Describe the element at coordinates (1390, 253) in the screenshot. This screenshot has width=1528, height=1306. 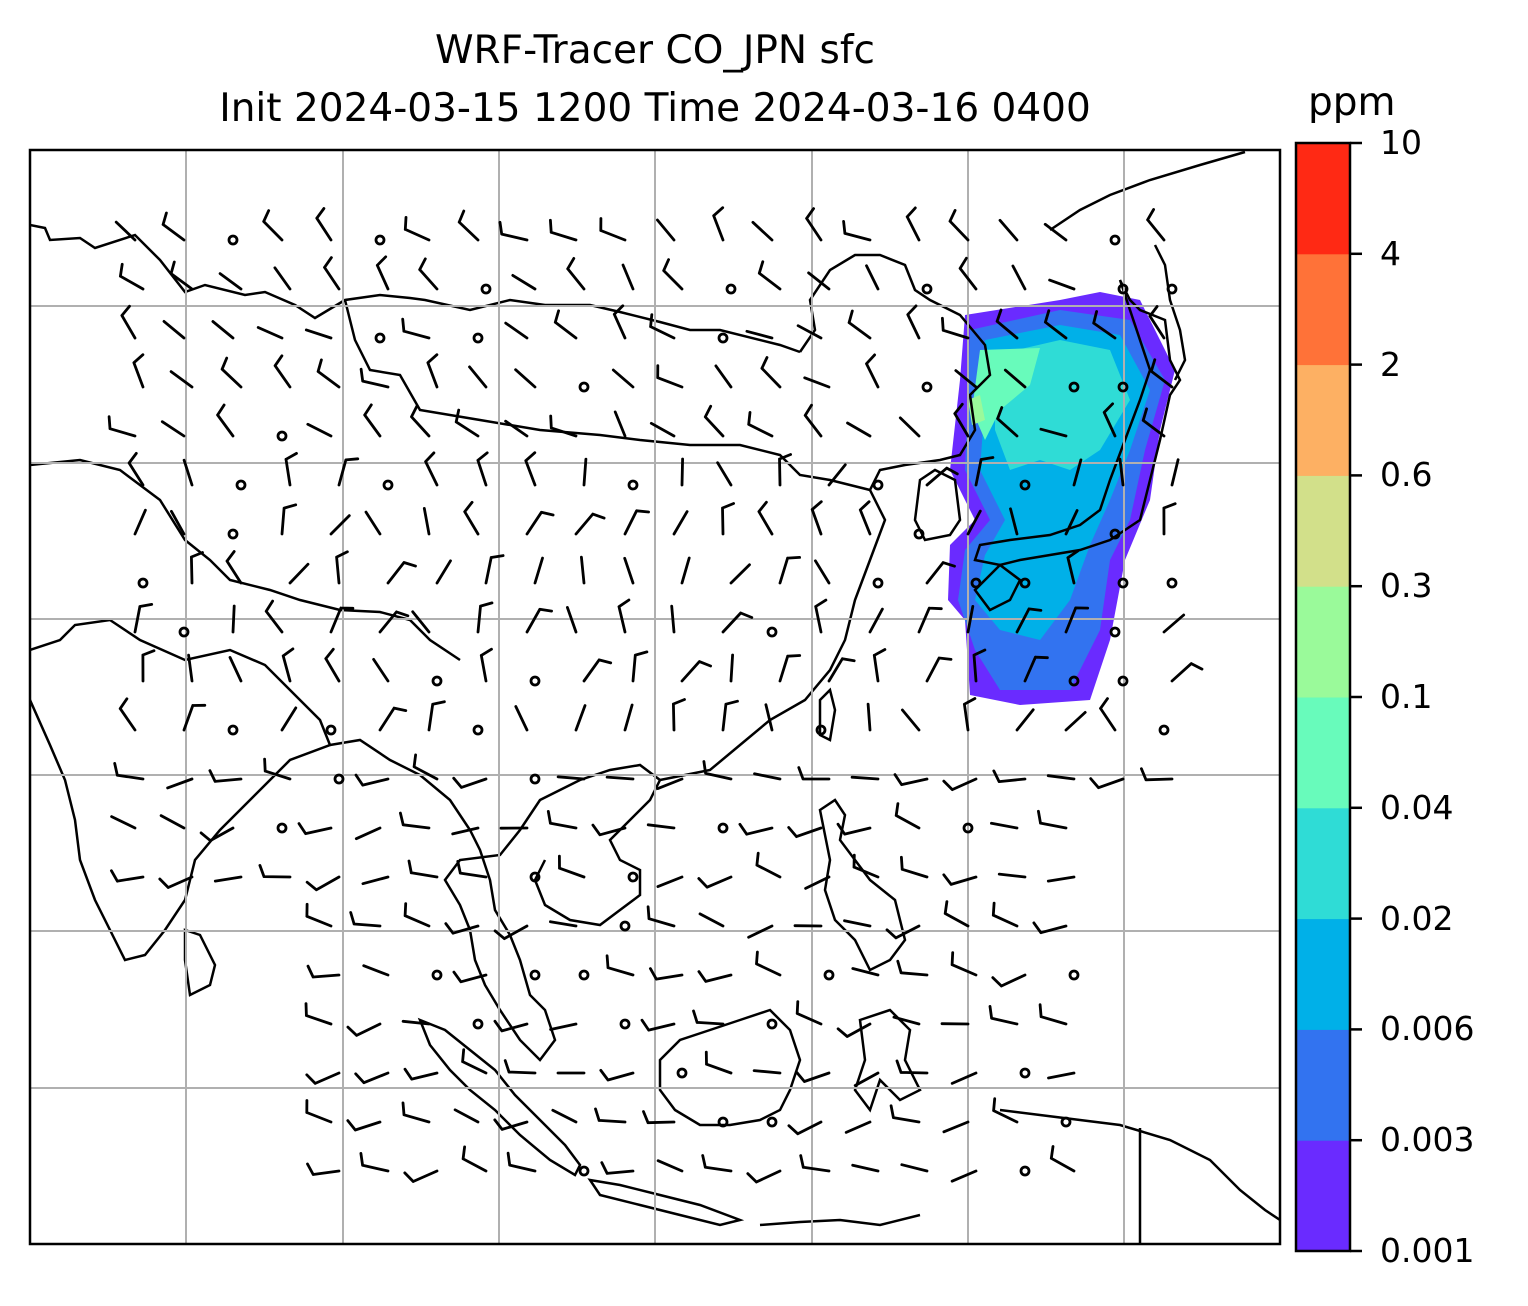
I see `colorbar-tick-label: 4` at that location.